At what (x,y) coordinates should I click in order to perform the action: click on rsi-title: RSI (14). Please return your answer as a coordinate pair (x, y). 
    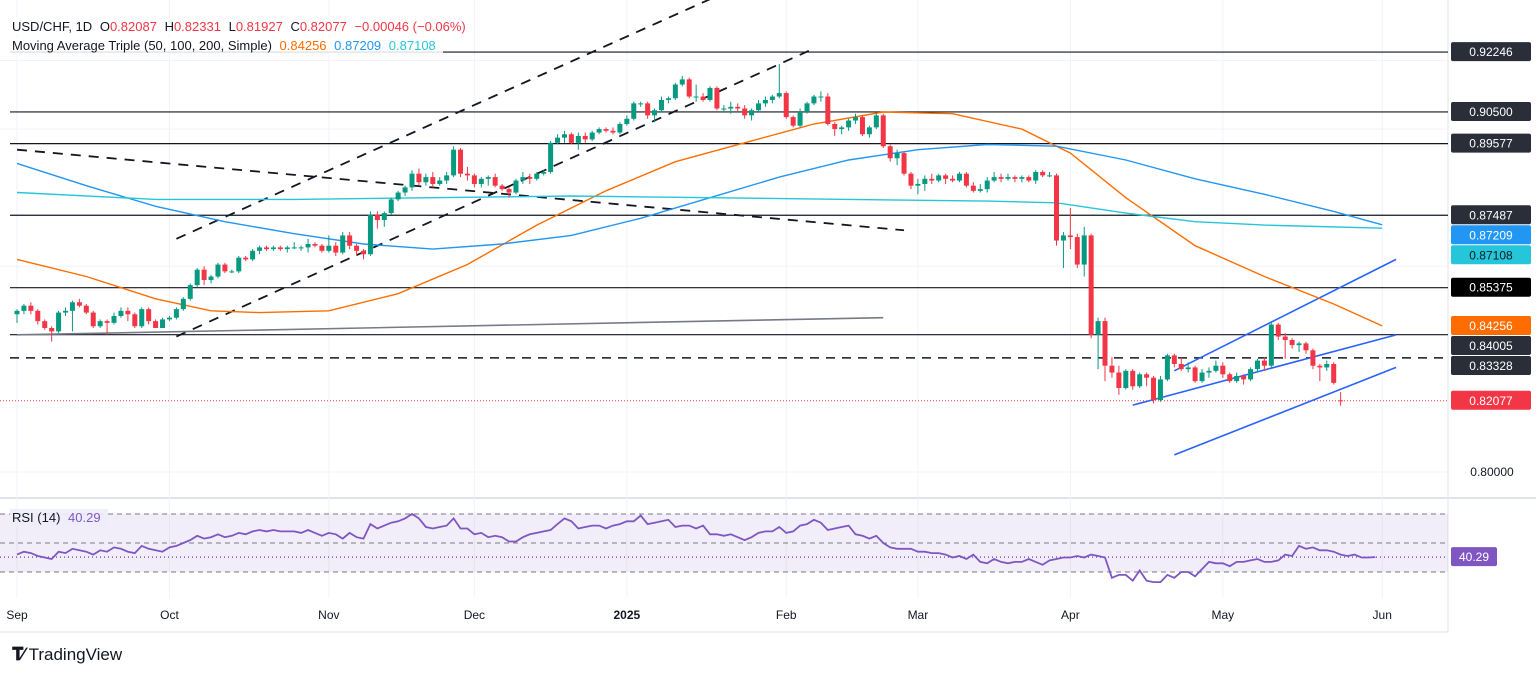
    Looking at the image, I should click on (36, 517).